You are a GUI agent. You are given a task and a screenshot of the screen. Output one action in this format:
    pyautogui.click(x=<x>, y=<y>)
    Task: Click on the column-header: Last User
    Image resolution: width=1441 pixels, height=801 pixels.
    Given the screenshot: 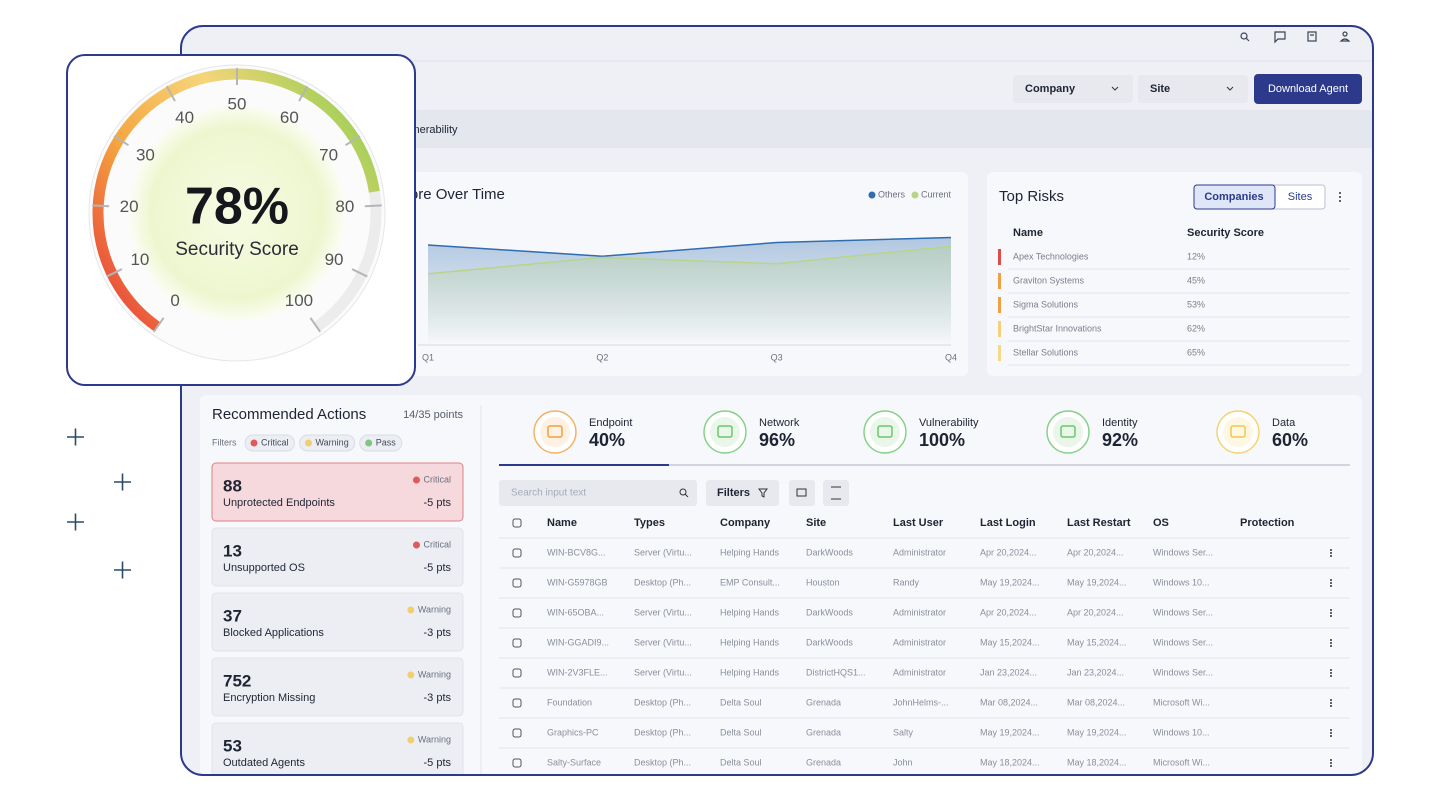 What is the action you would take?
    pyautogui.click(x=918, y=523)
    